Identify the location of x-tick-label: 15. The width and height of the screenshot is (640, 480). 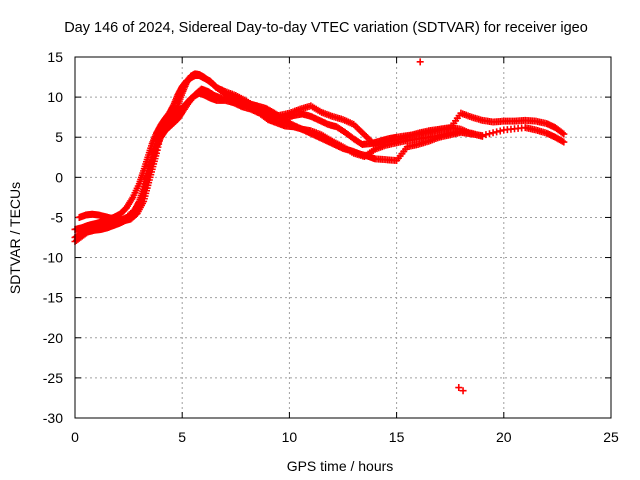
(397, 437).